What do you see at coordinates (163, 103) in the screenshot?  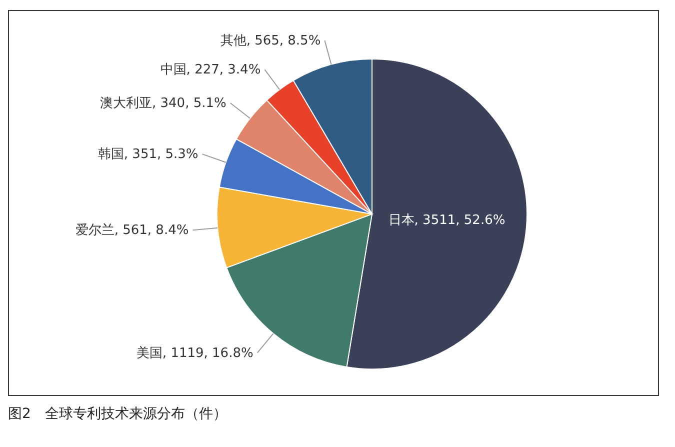 I see `slice-label: 澳大利亚, 340, 5.1%` at bounding box center [163, 103].